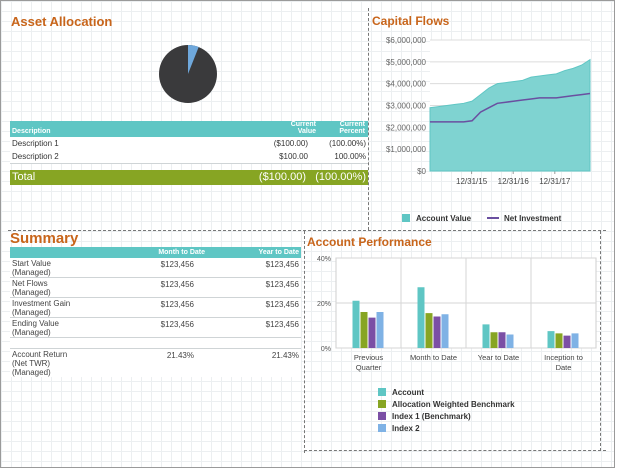  What do you see at coordinates (406, 84) in the screenshot?
I see `y-tick-label: $4,000,000` at bounding box center [406, 84].